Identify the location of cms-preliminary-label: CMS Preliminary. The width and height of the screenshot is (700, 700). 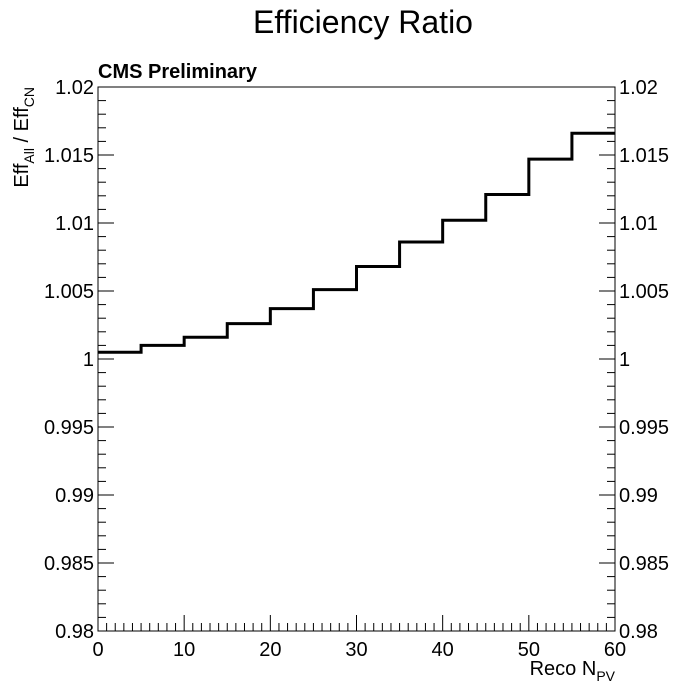
(178, 72).